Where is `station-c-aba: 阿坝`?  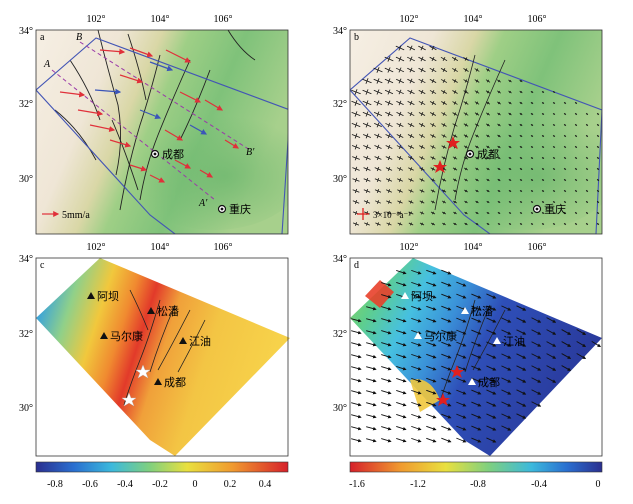 station-c-aba: 阿坝 is located at coordinates (108, 296).